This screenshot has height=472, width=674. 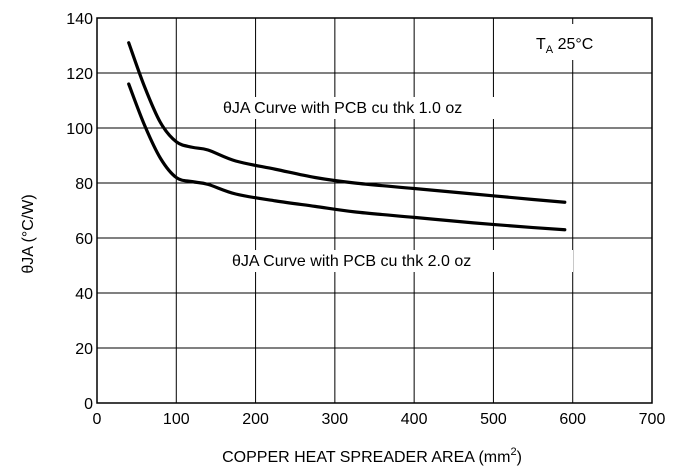 I want to click on y-tick-label: 40, so click(x=84, y=294).